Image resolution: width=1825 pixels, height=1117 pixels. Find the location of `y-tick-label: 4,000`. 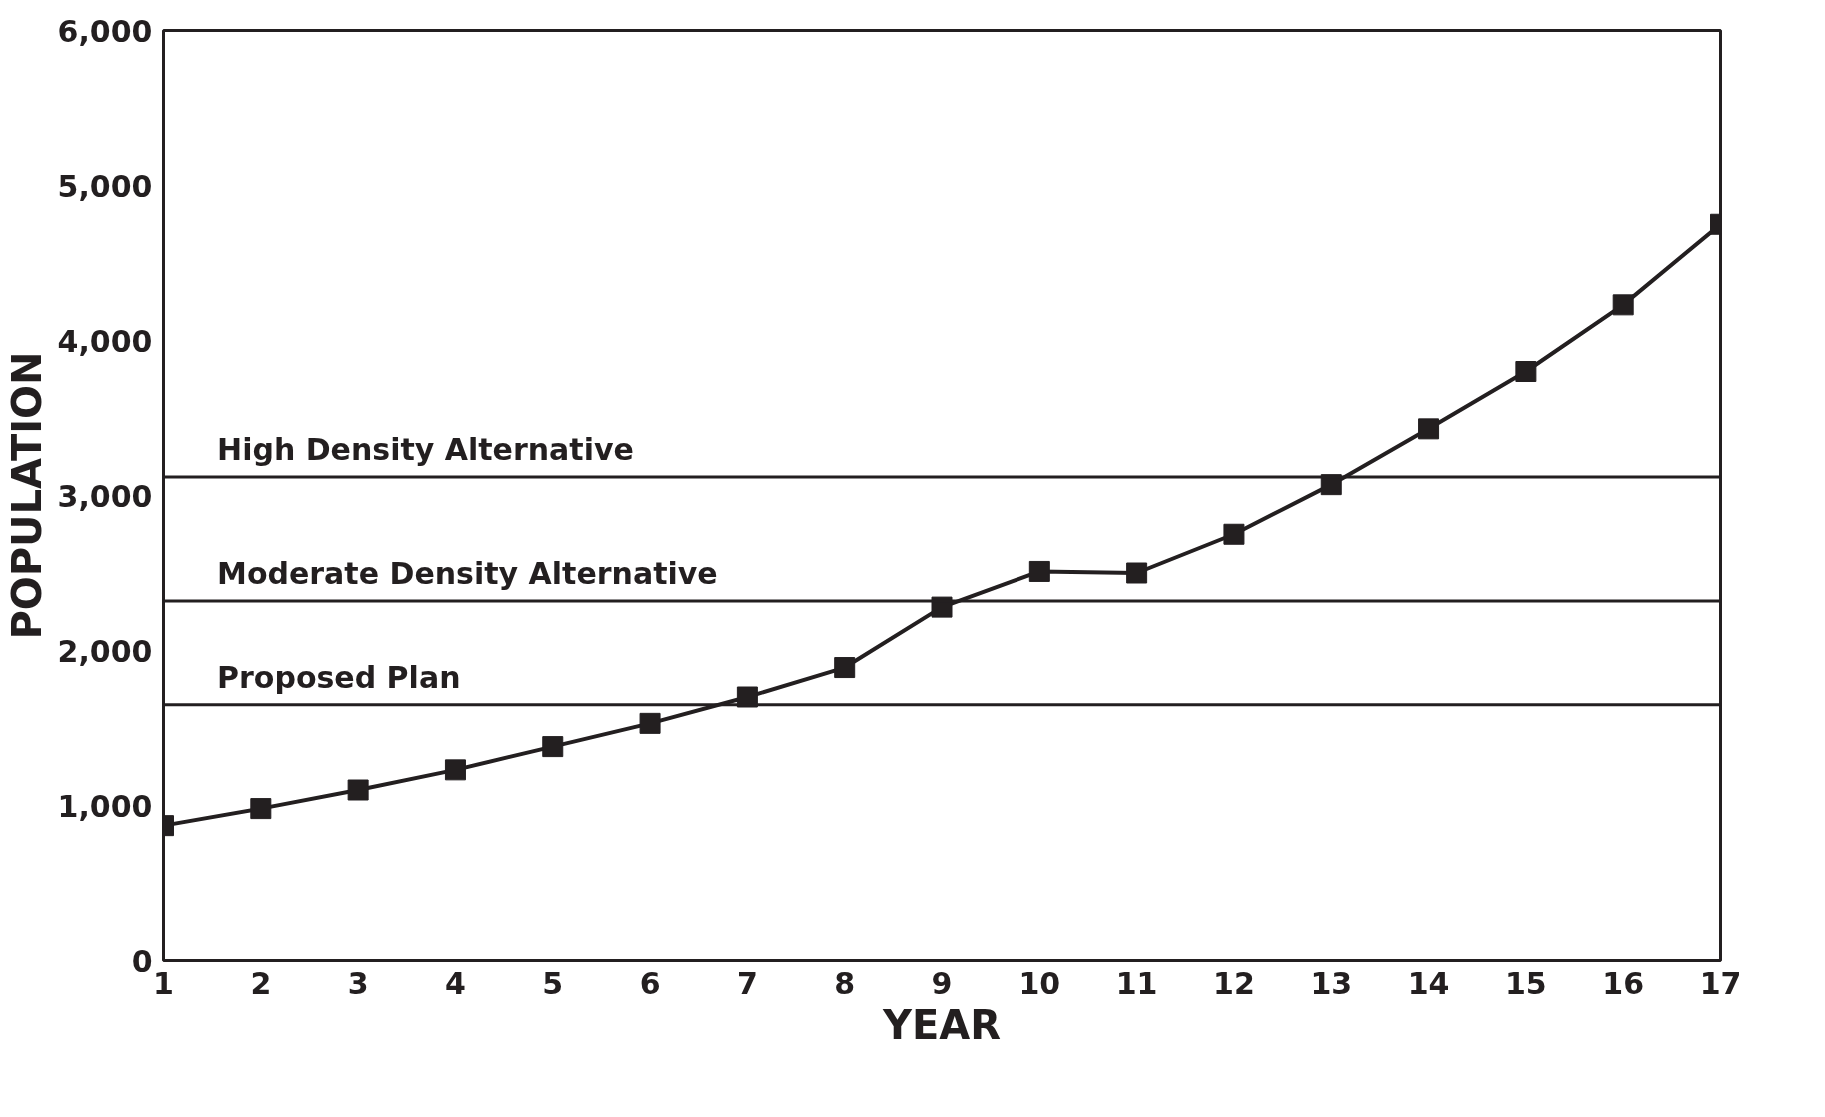

y-tick-label: 4,000 is located at coordinates (105, 341).